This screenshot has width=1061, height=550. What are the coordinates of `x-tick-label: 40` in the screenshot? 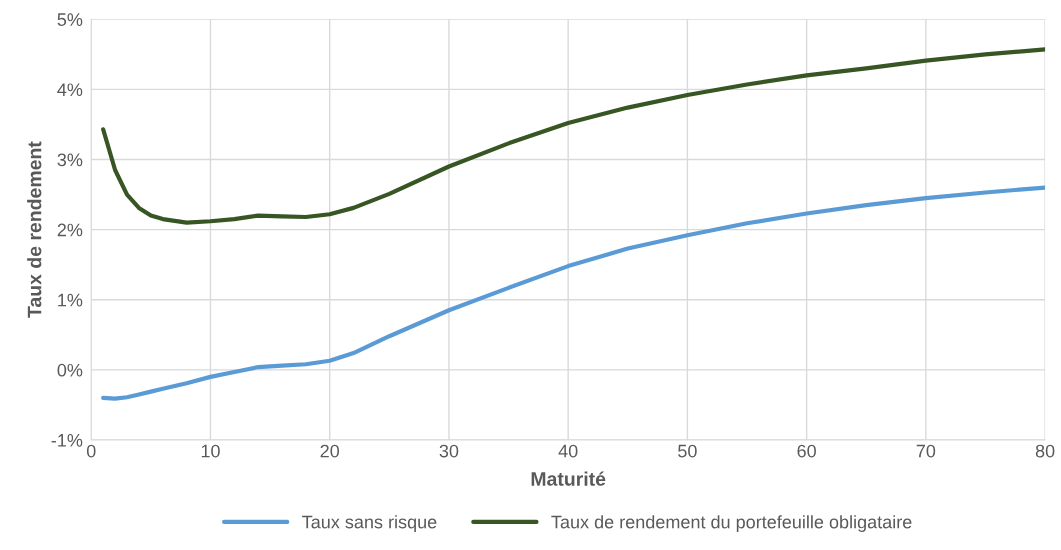 It's located at (568, 451).